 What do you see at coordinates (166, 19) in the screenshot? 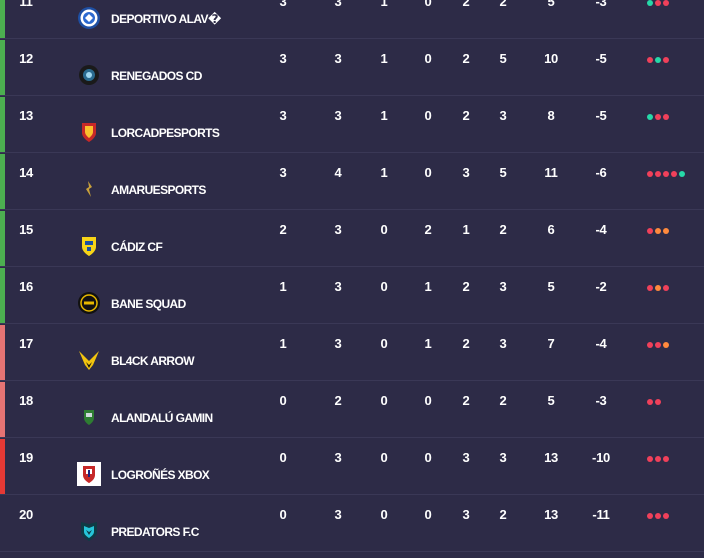
I see `team-name: DEPORTIVO ALAV�` at bounding box center [166, 19].